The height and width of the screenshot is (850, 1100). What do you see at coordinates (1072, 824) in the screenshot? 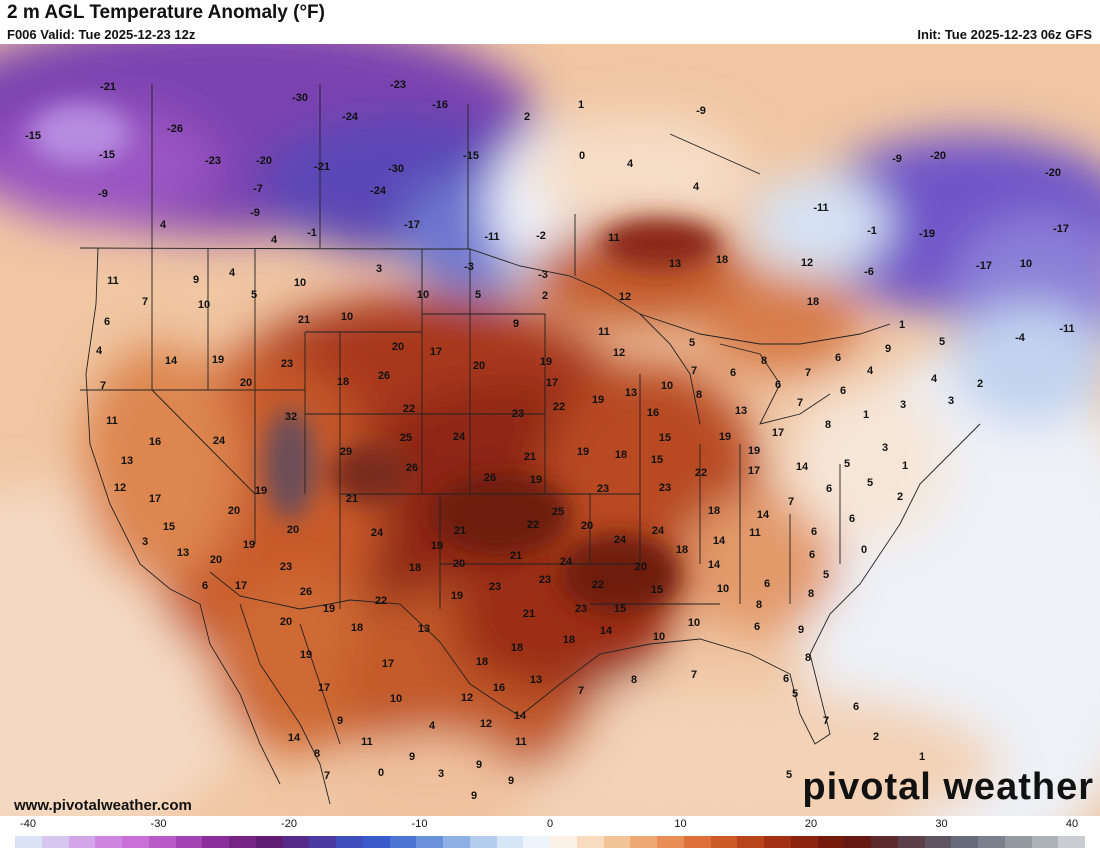
I see `colorbar-tick-label: 40` at bounding box center [1072, 824].